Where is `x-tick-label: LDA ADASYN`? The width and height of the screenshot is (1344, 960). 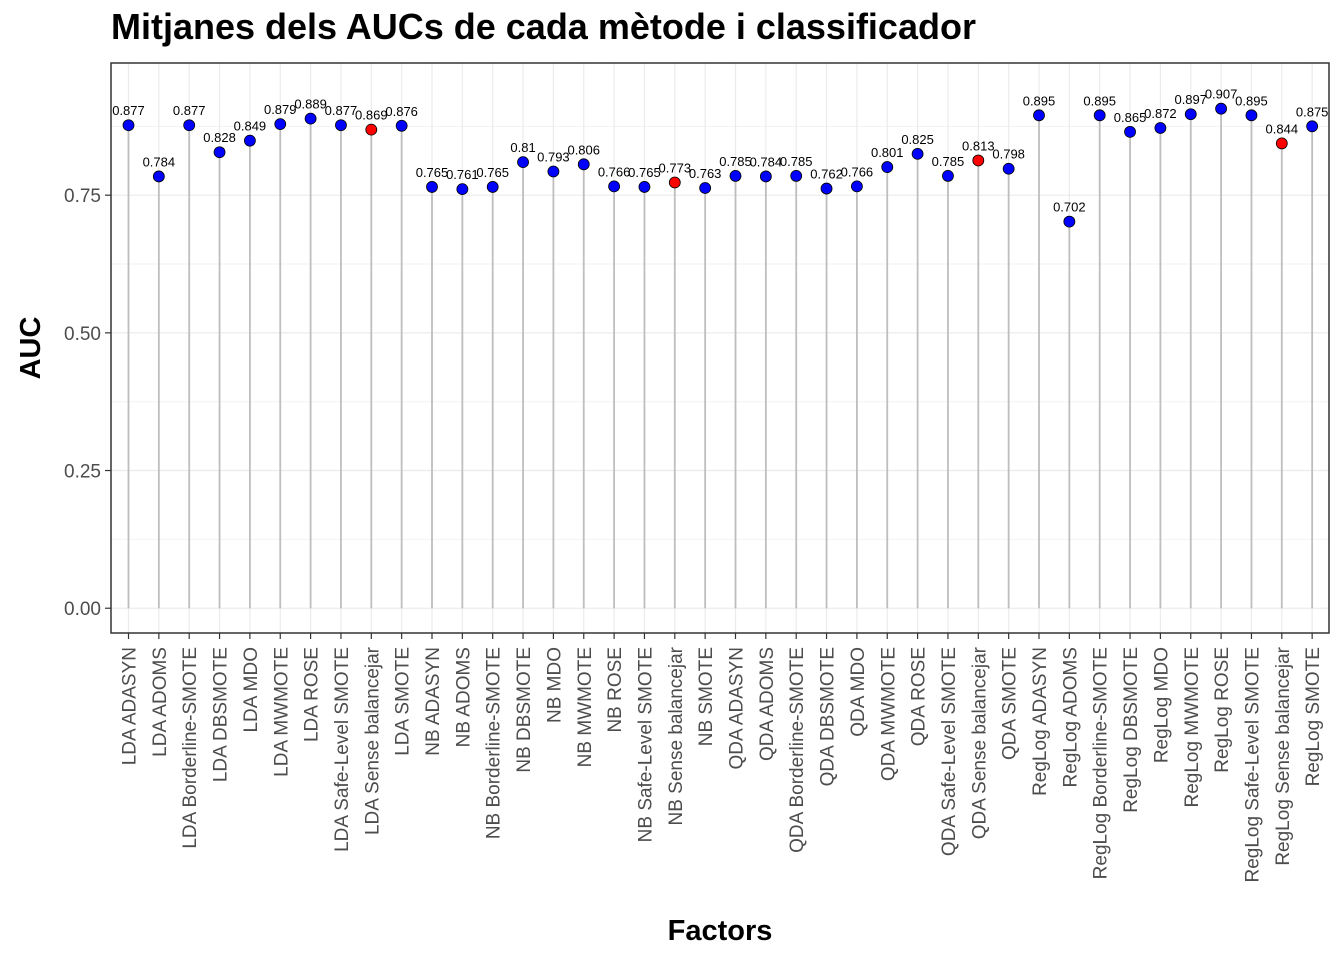
x-tick-label: LDA ADASYN is located at coordinates (130, 706).